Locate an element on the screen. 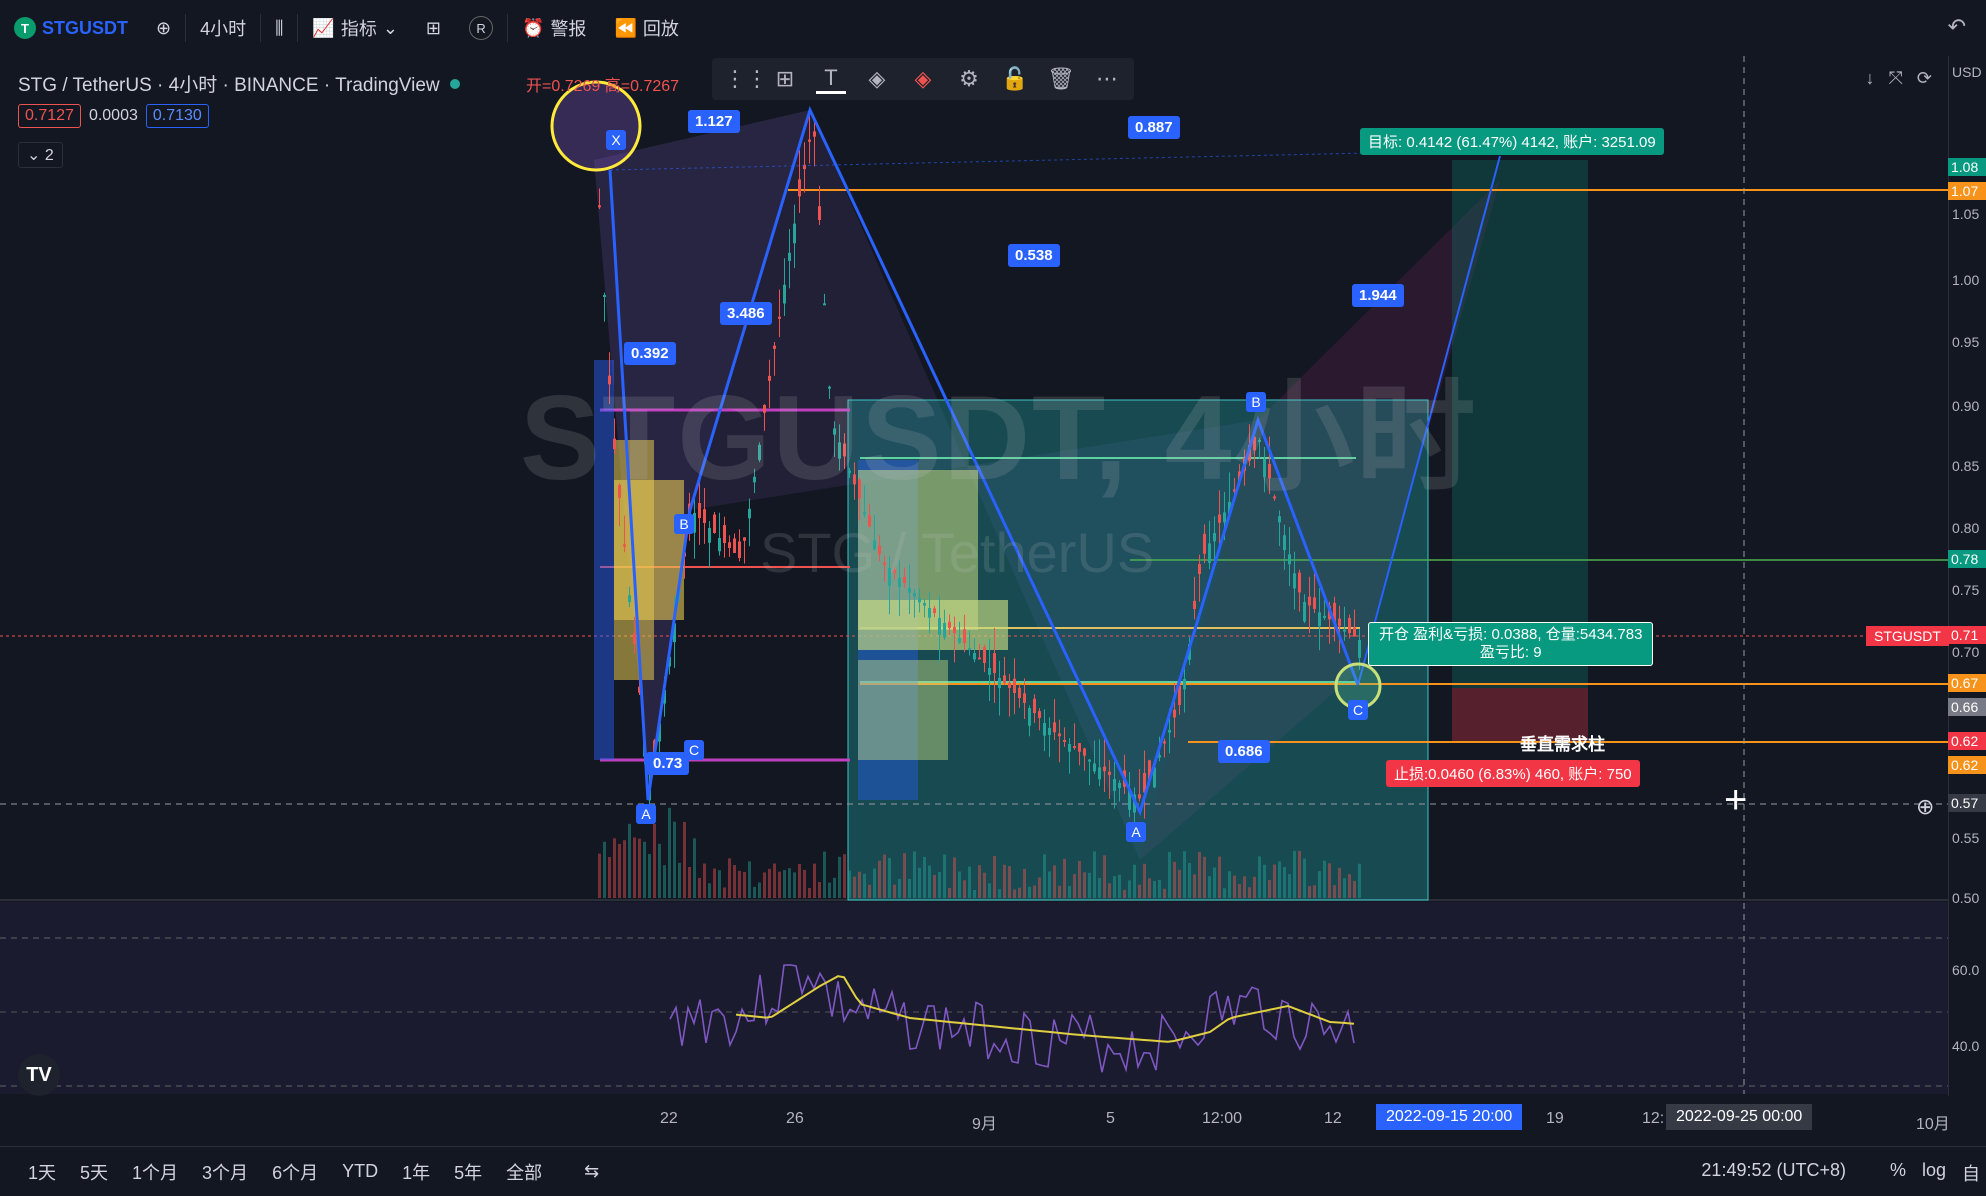 Image resolution: width=1986 pixels, height=1196 pixels. arrow-down-icon: ↓ is located at coordinates (1870, 78).